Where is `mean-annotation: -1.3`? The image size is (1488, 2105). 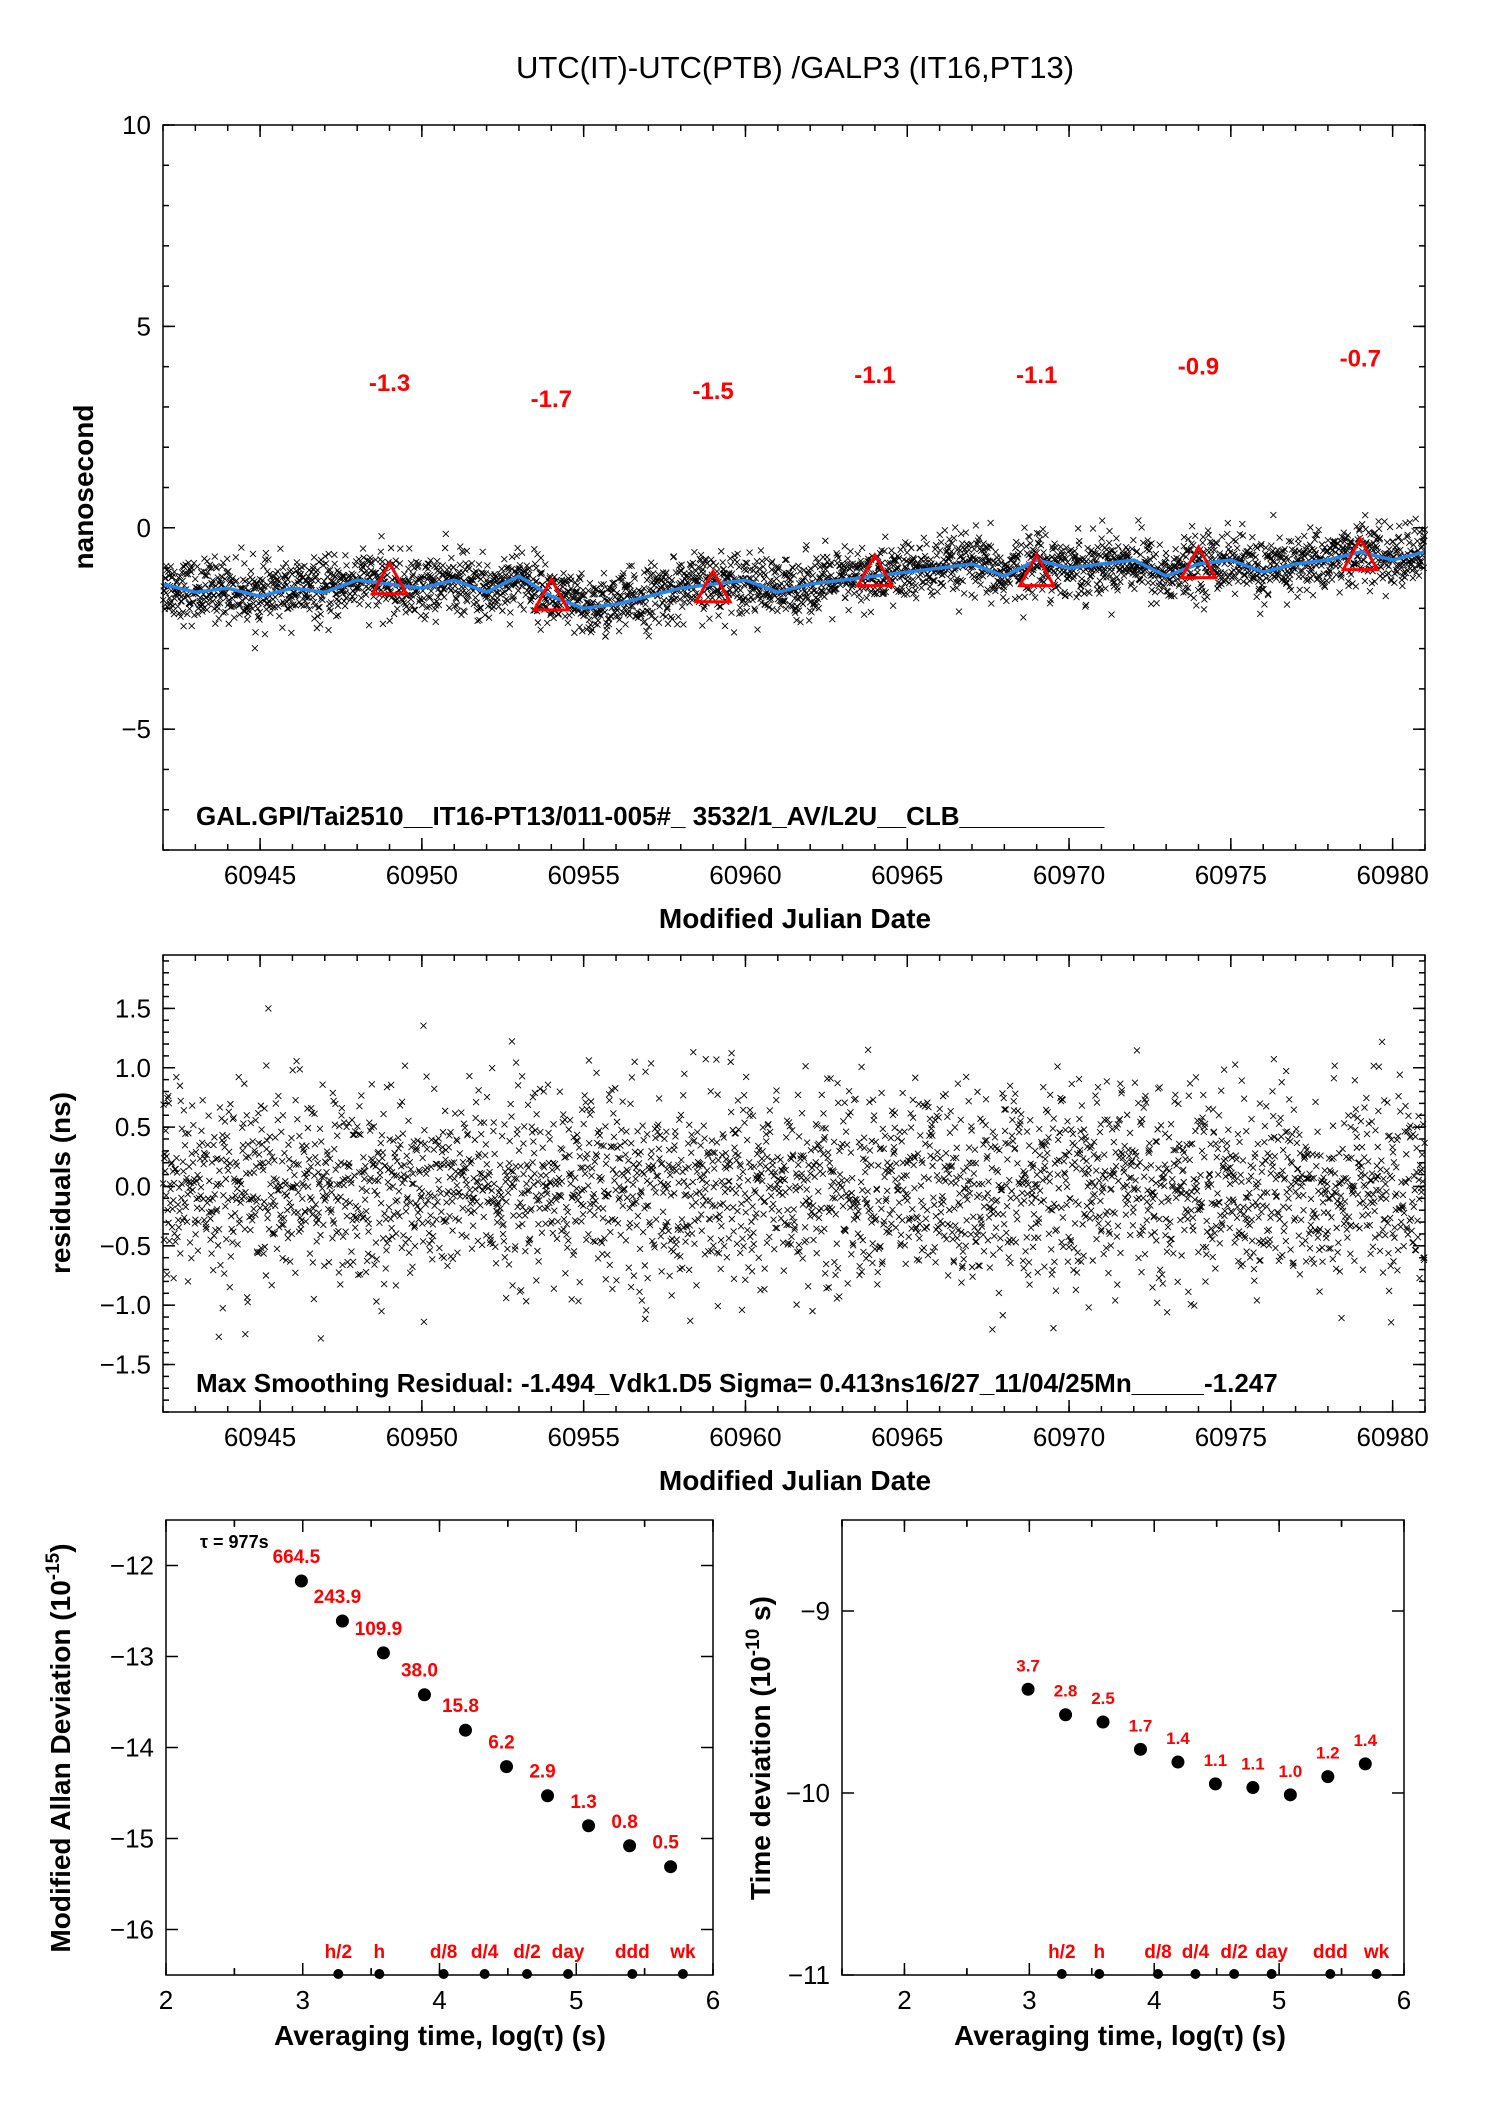 mean-annotation: -1.3 is located at coordinates (389, 383).